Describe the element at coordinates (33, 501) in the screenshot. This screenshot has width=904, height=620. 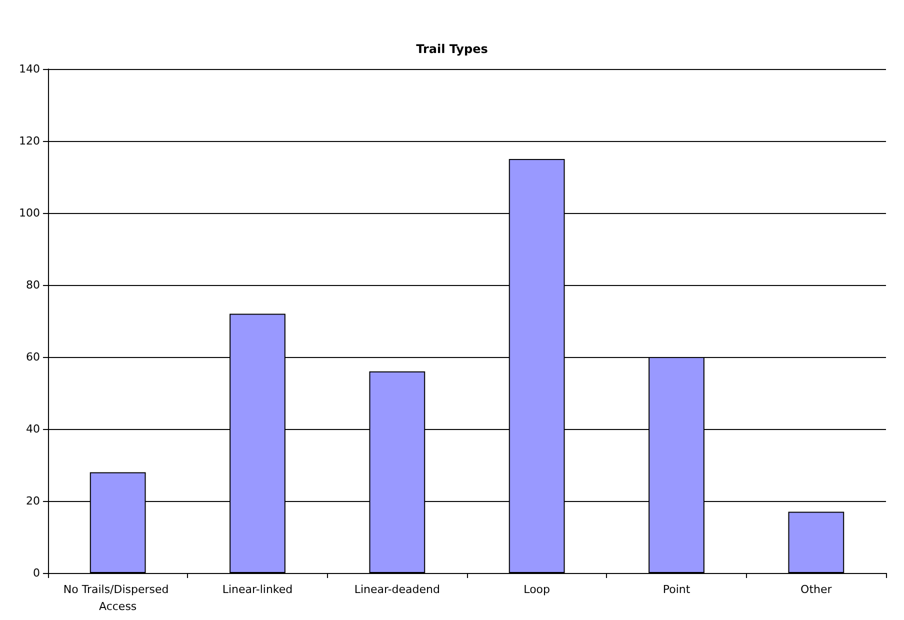
I see `y-tick-label: 20` at that location.